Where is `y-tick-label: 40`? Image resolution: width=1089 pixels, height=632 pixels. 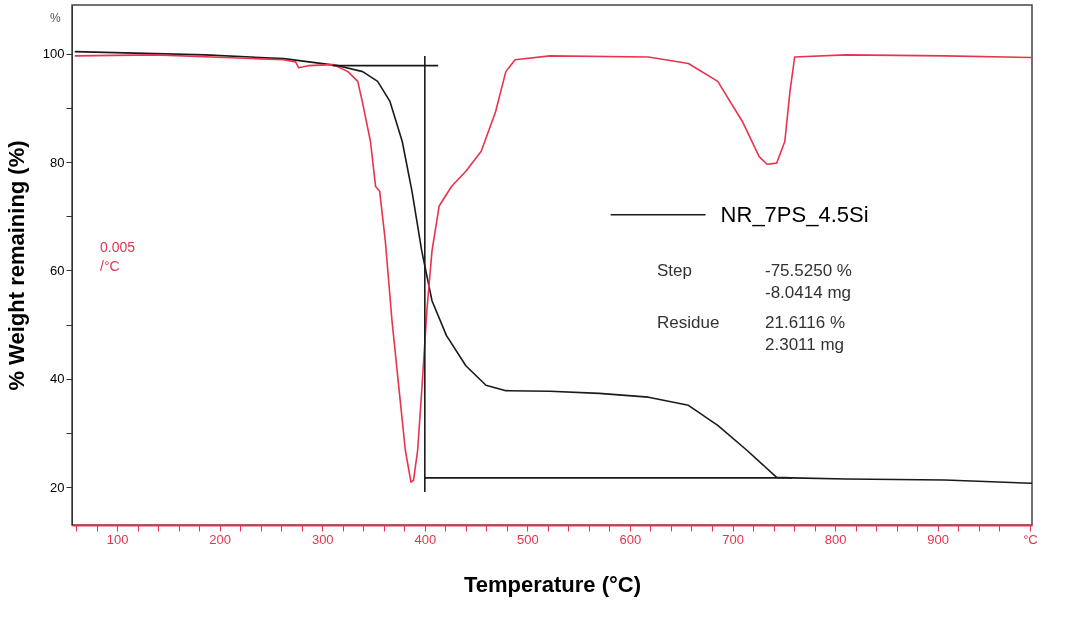
y-tick-label: 40 is located at coordinates (57, 379).